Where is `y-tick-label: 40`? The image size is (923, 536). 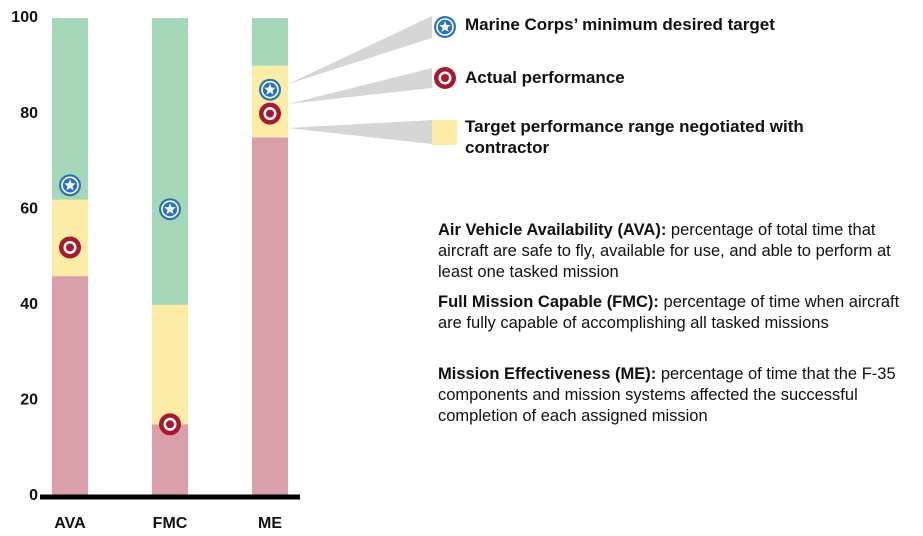
y-tick-label: 40 is located at coordinates (29, 304).